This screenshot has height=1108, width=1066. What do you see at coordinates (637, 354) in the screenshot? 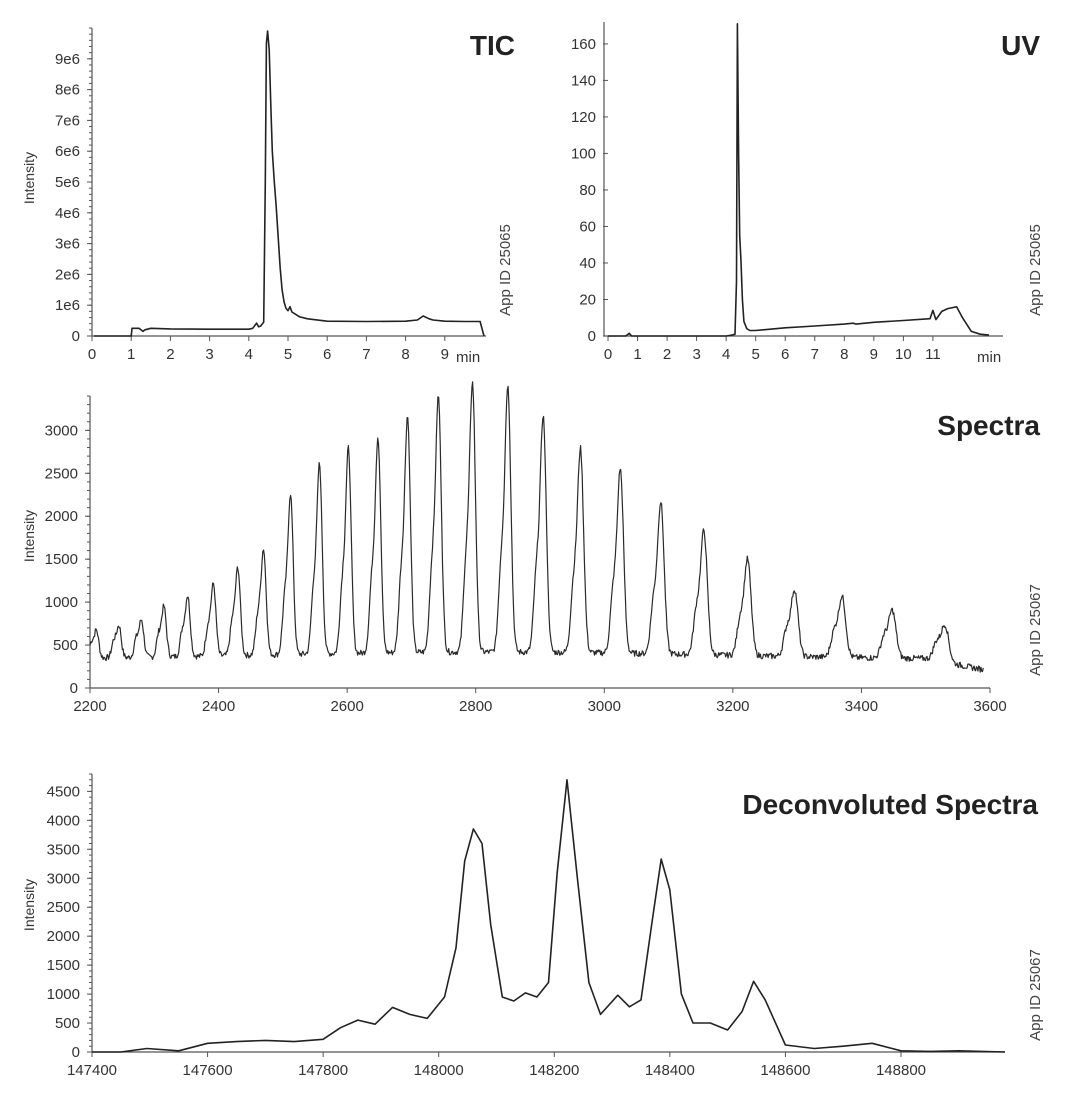
I see `uv-x-tick-label: 1` at bounding box center [637, 354].